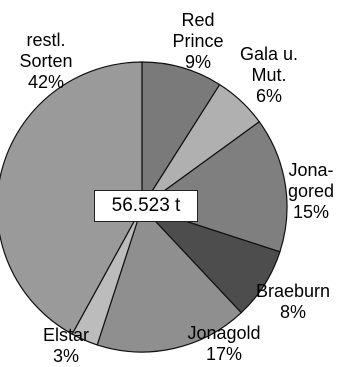 The image size is (339, 367). What do you see at coordinates (45, 61) in the screenshot?
I see `slice-label-restl: restl. Sorten 42%` at bounding box center [45, 61].